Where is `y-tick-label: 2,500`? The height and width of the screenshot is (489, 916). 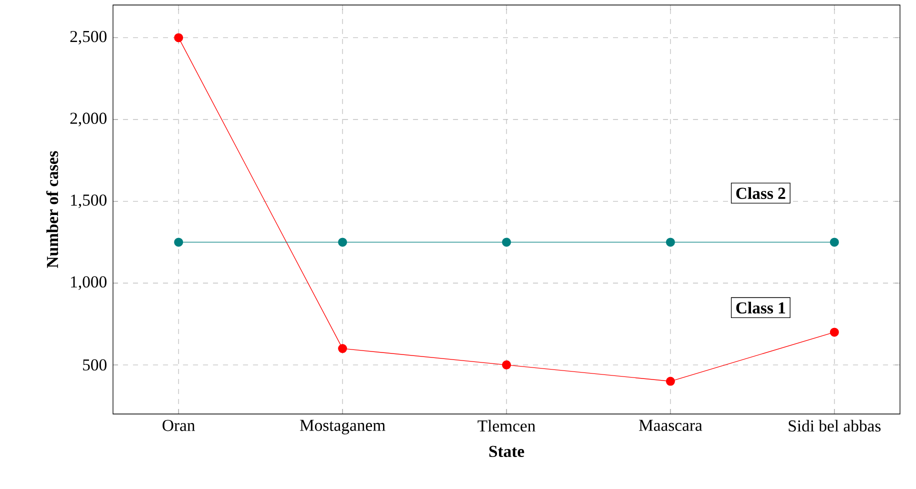 y-tick-label: 2,500 is located at coordinates (88, 37).